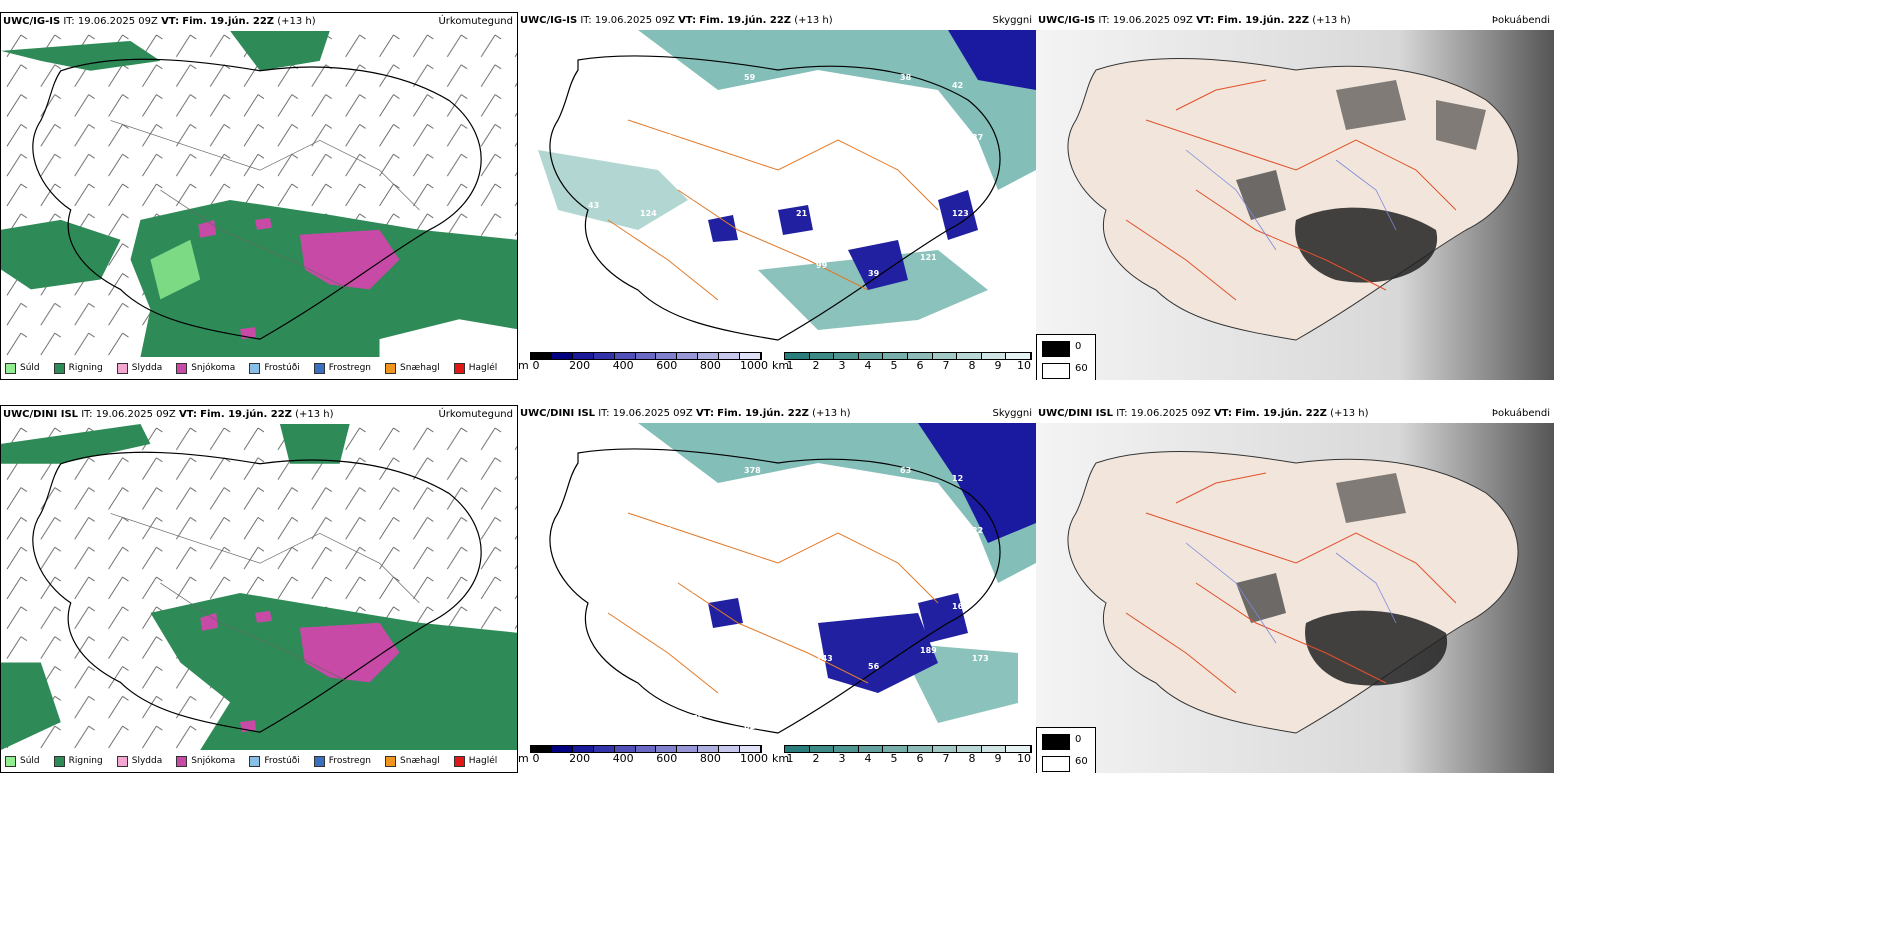 This screenshot has width=1900, height=950. Describe the element at coordinates (643, 759) in the screenshot. I see `ceiling-ticks: 0 200 400 600 800 1000` at that location.